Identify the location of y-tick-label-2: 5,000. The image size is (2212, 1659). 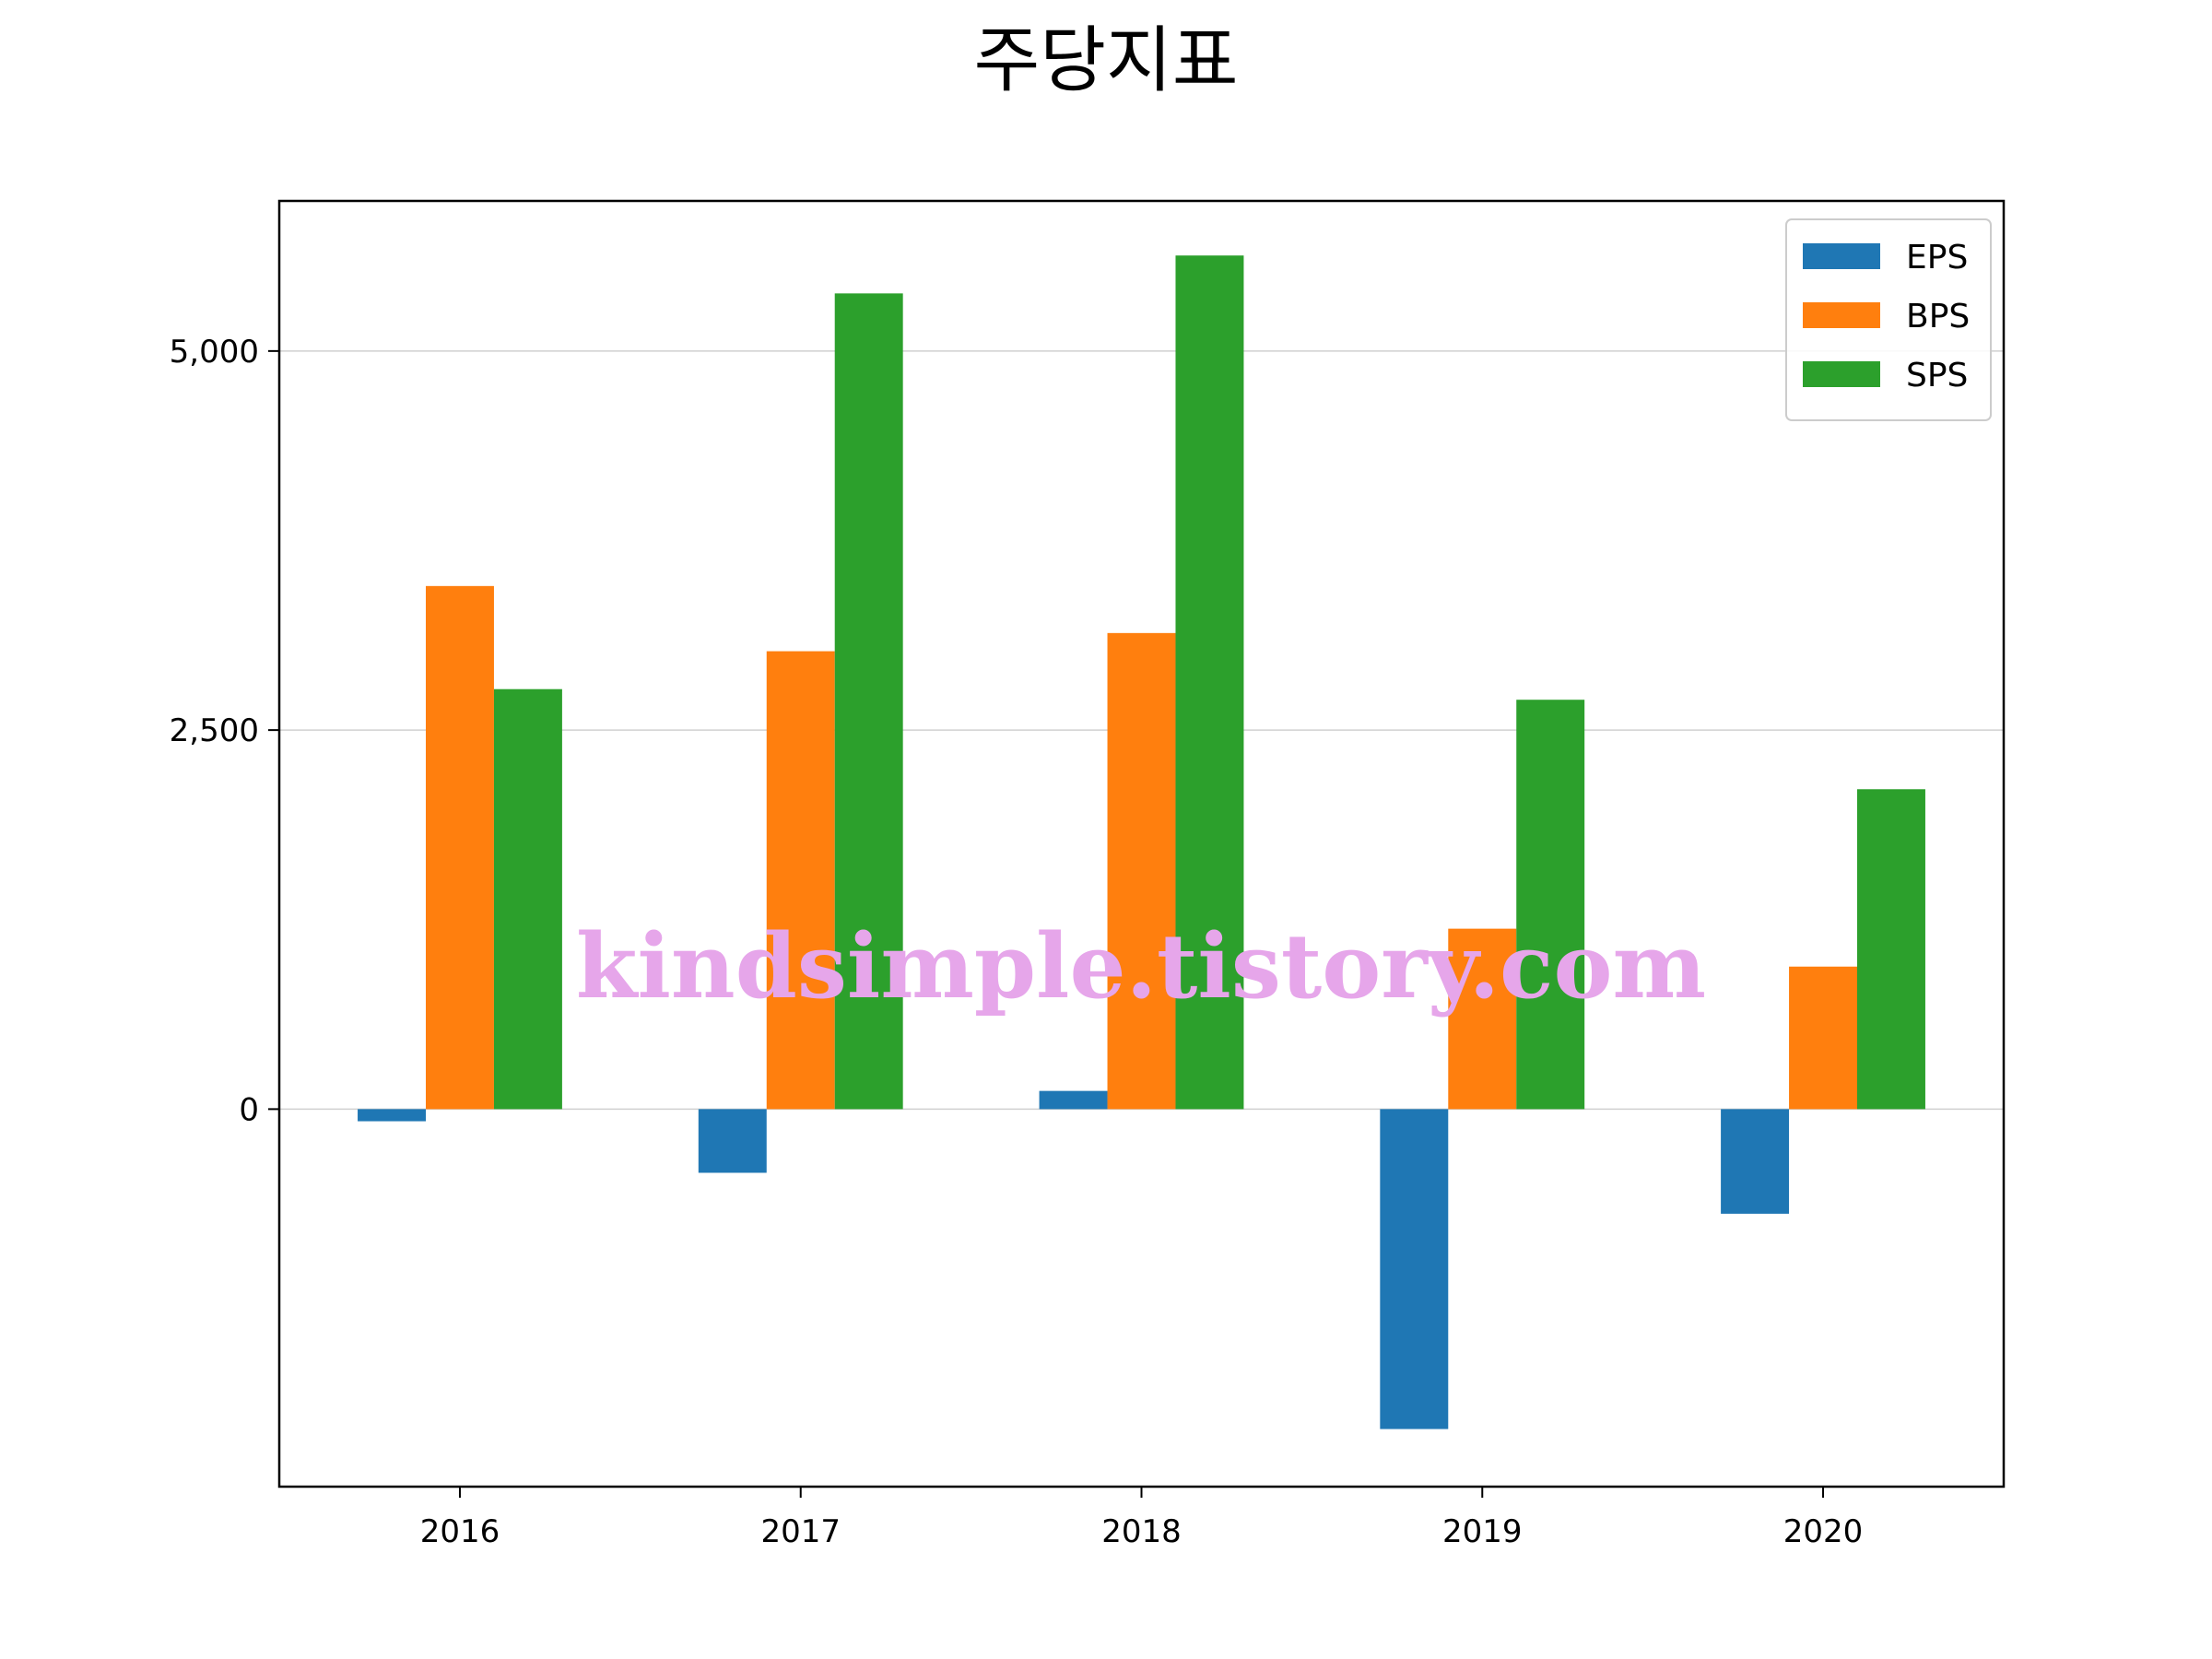
(214, 352).